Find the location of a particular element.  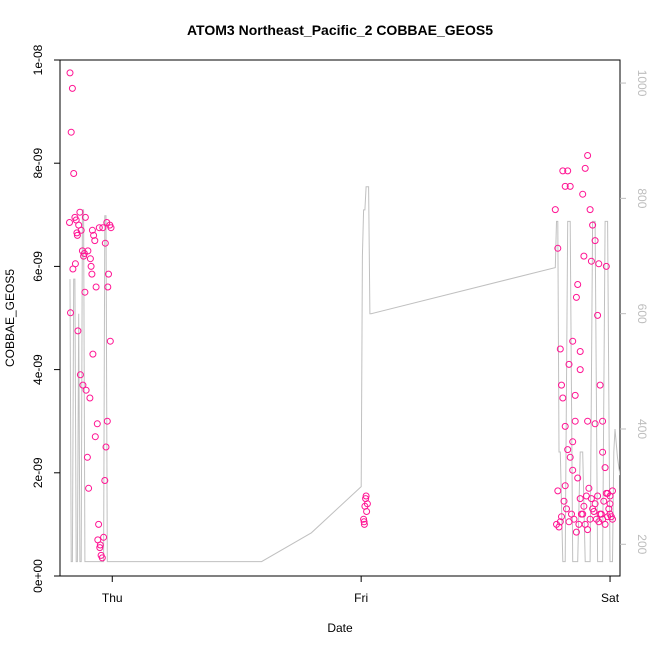

y2-tick-label: 800 is located at coordinates (642, 198).